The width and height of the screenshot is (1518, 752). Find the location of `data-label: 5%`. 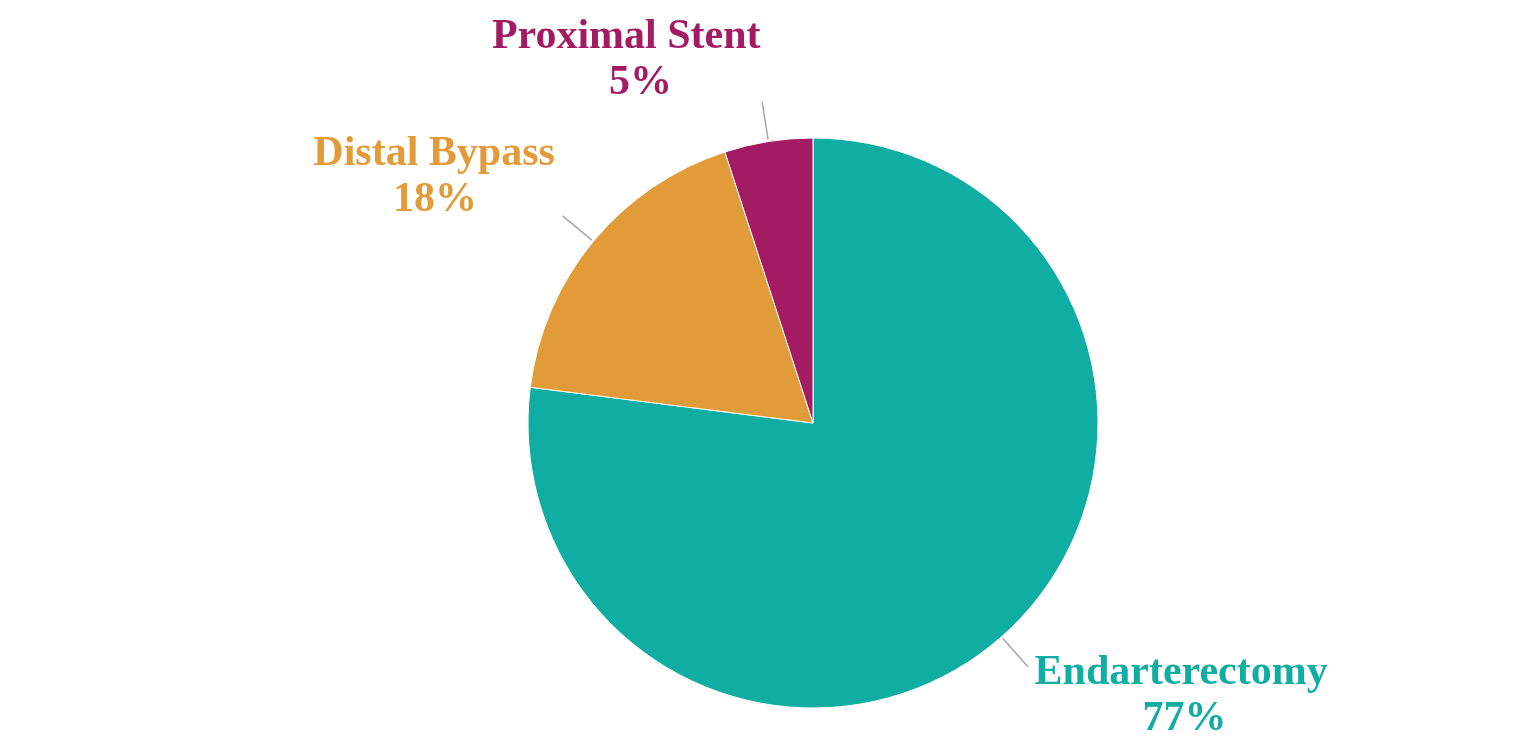

data-label: 5% is located at coordinates (641, 80).